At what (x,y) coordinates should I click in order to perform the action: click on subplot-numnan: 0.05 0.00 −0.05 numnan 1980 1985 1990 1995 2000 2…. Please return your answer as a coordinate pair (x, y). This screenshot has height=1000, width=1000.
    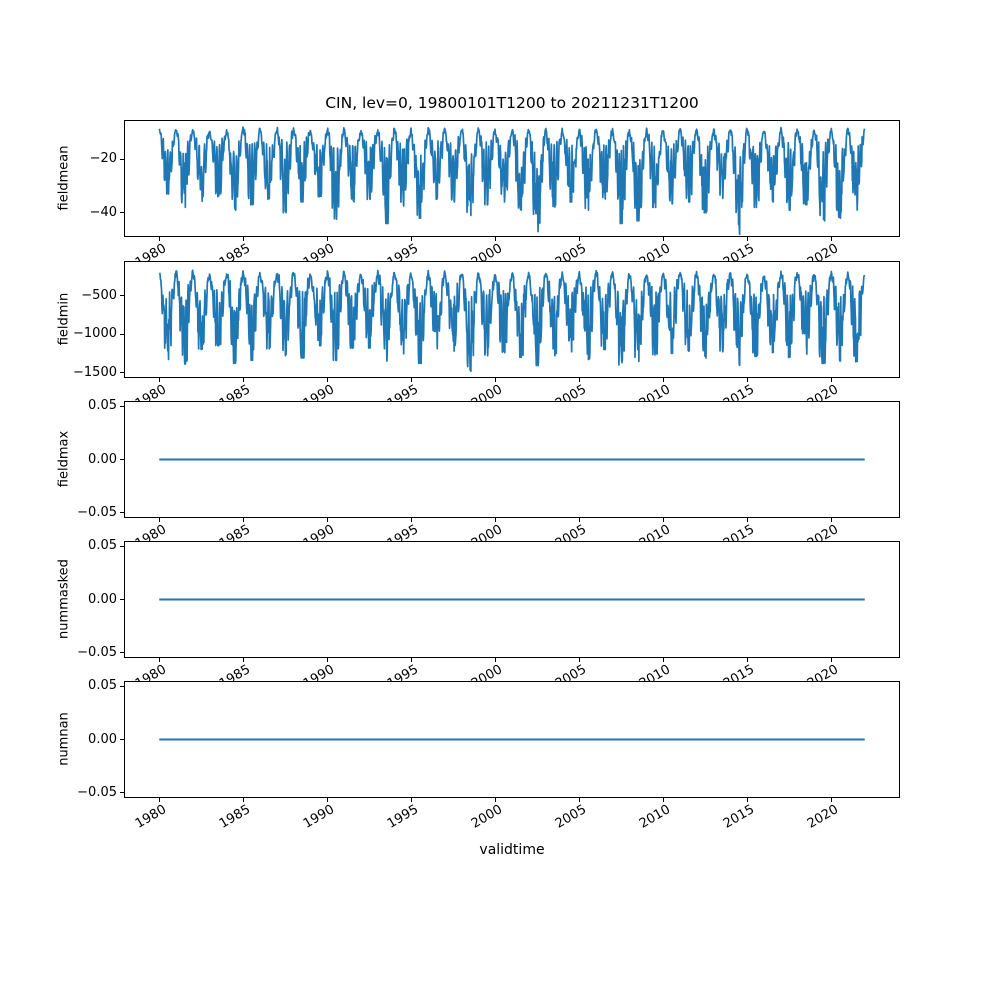
    Looking at the image, I should click on (478, 755).